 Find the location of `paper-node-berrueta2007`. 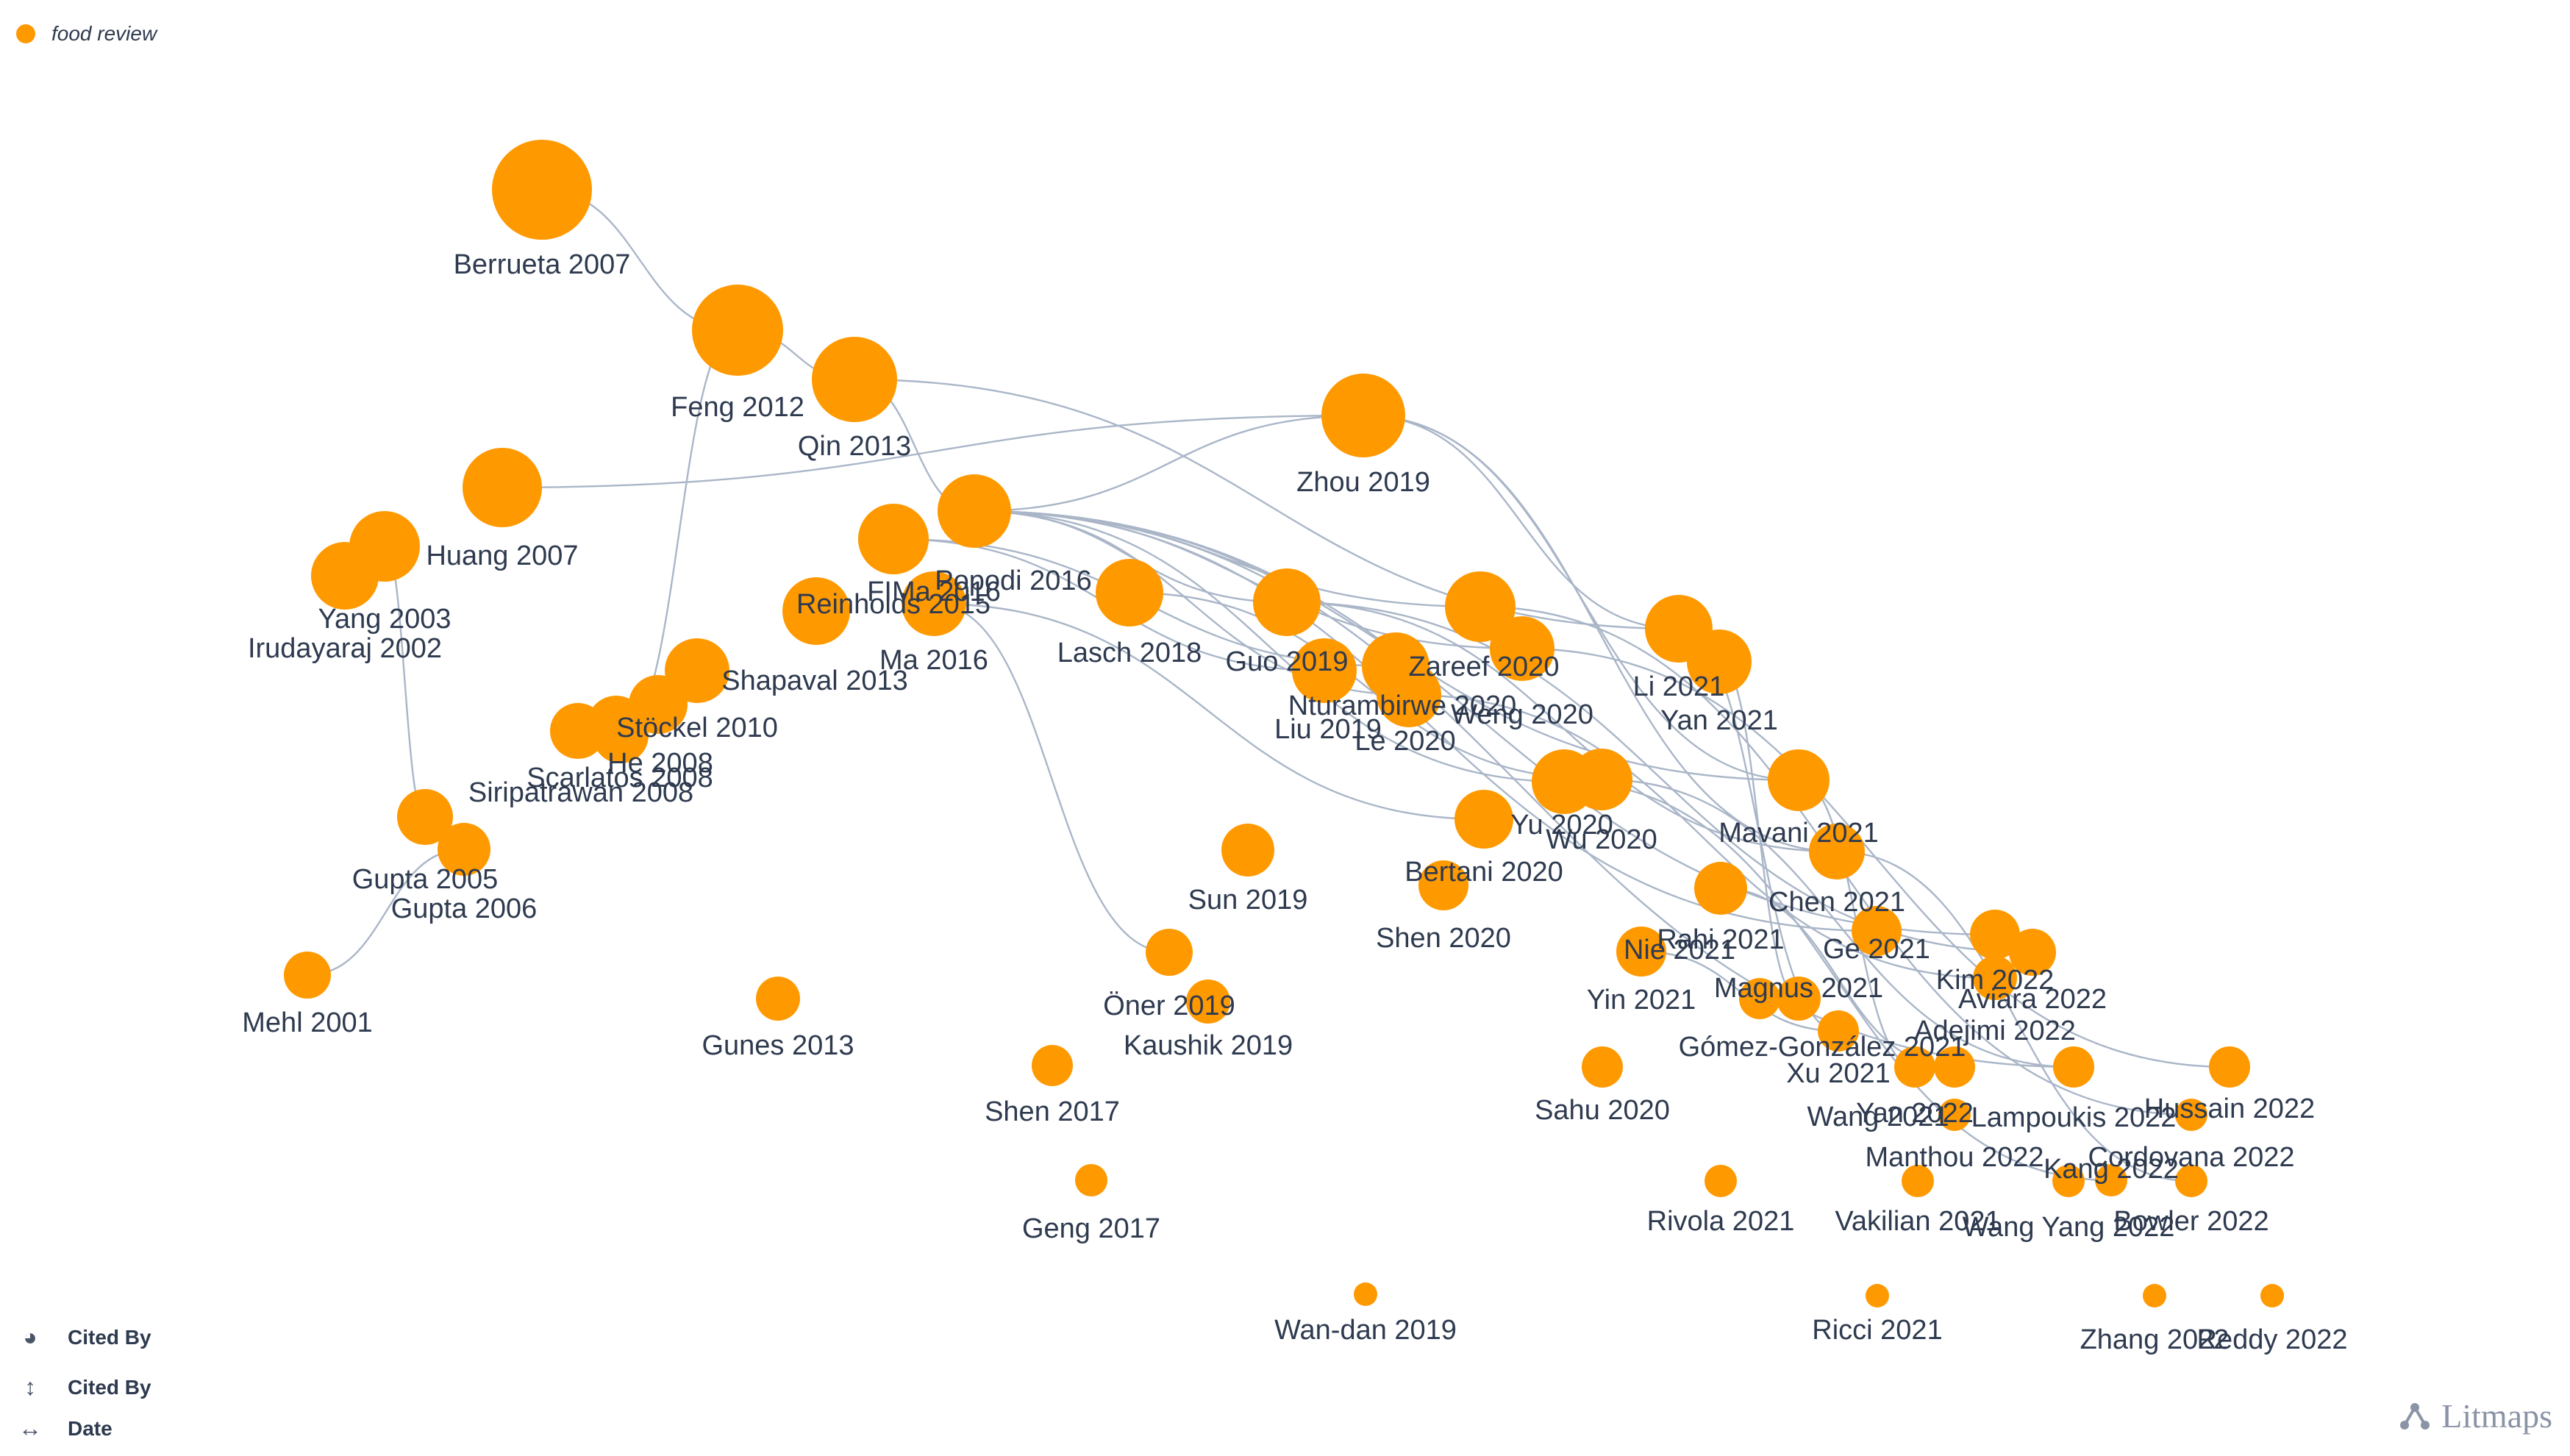

paper-node-berrueta2007 is located at coordinates (542, 190).